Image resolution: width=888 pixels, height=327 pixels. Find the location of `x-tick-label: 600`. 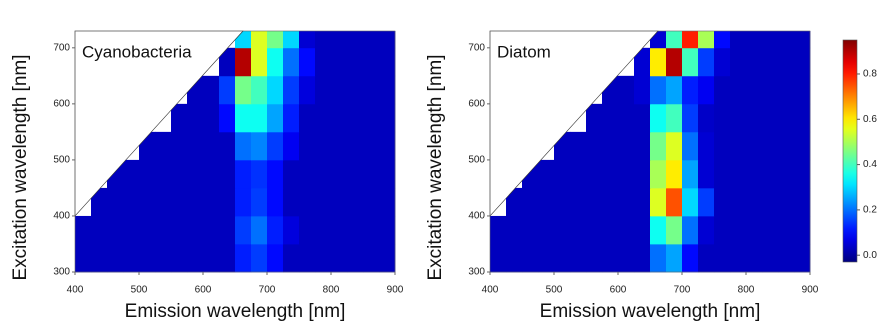

x-tick-label: 600 is located at coordinates (203, 290).